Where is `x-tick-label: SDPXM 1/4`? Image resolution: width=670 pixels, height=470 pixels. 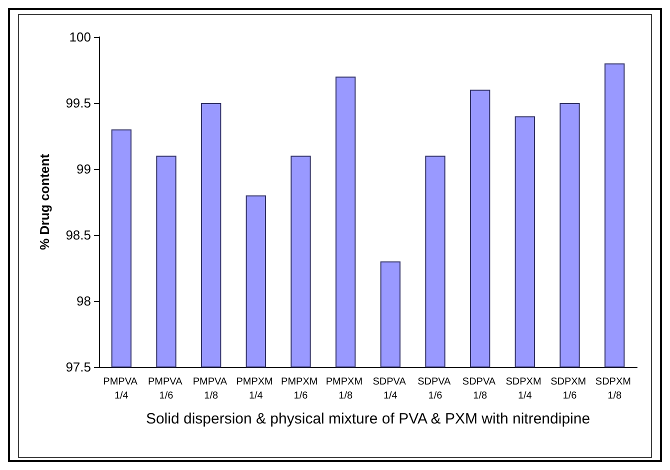 x-tick-label: SDPXM 1/4 is located at coordinates (525, 389).